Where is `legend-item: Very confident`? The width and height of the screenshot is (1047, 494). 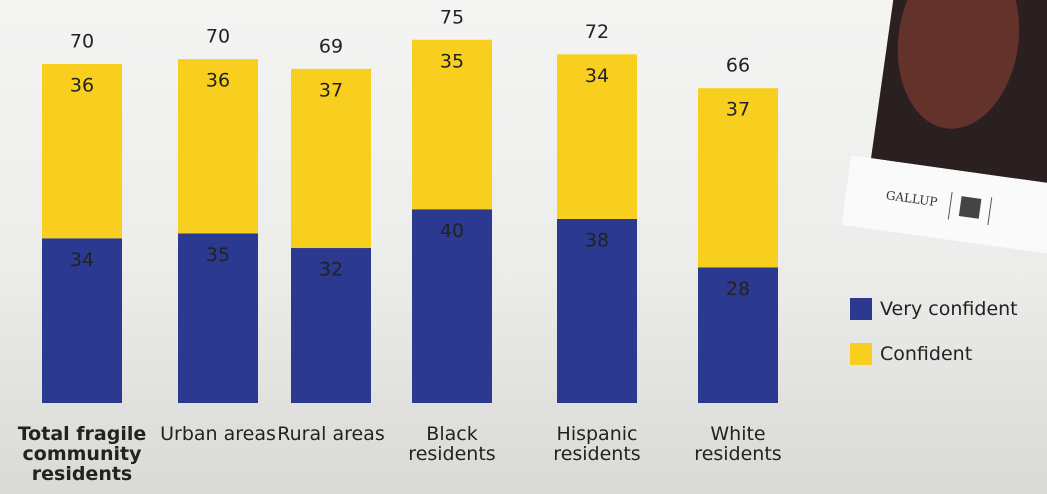 legend-item: Very confident is located at coordinates (934, 309).